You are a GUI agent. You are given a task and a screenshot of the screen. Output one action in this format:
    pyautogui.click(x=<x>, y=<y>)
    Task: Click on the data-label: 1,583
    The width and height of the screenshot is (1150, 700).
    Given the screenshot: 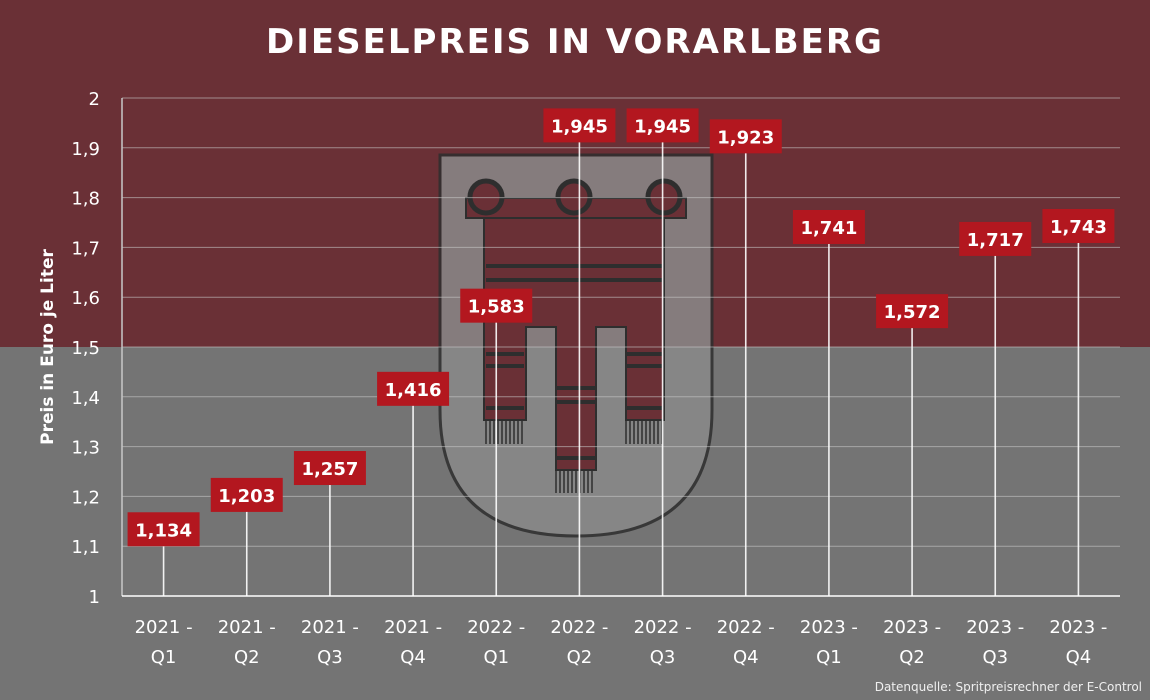 What is the action you would take?
    pyautogui.click(x=496, y=307)
    